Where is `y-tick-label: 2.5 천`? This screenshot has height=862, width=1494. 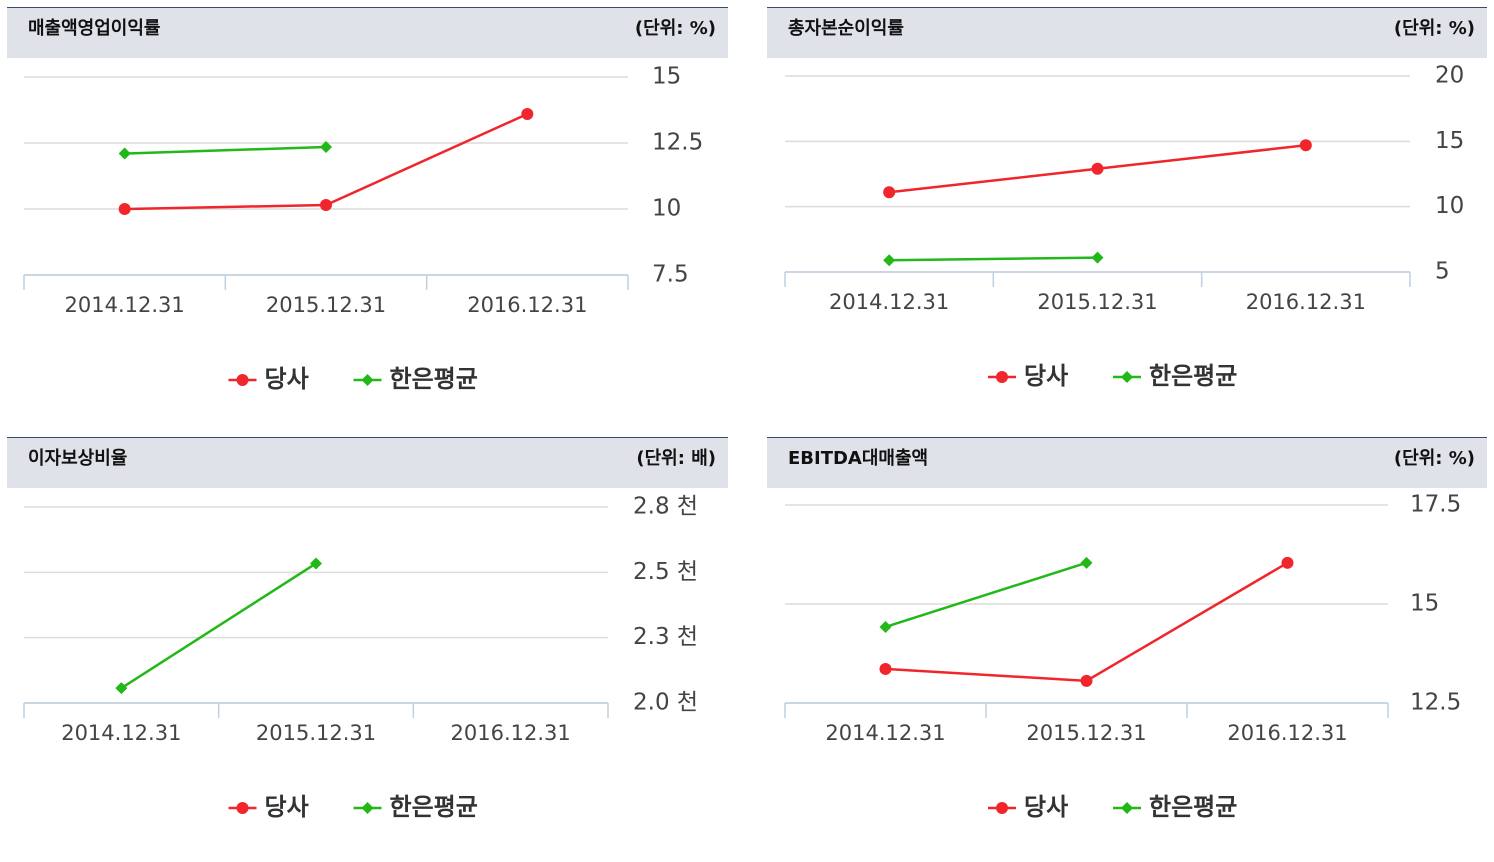 y-tick-label: 2.5 천 is located at coordinates (665, 572).